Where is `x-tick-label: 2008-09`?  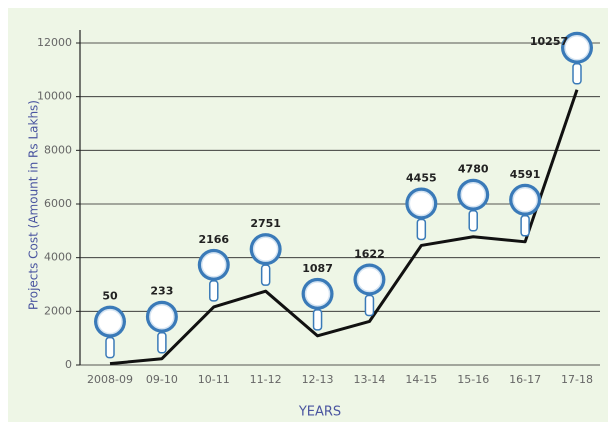 x-tick-label: 2008-09 is located at coordinates (110, 379).